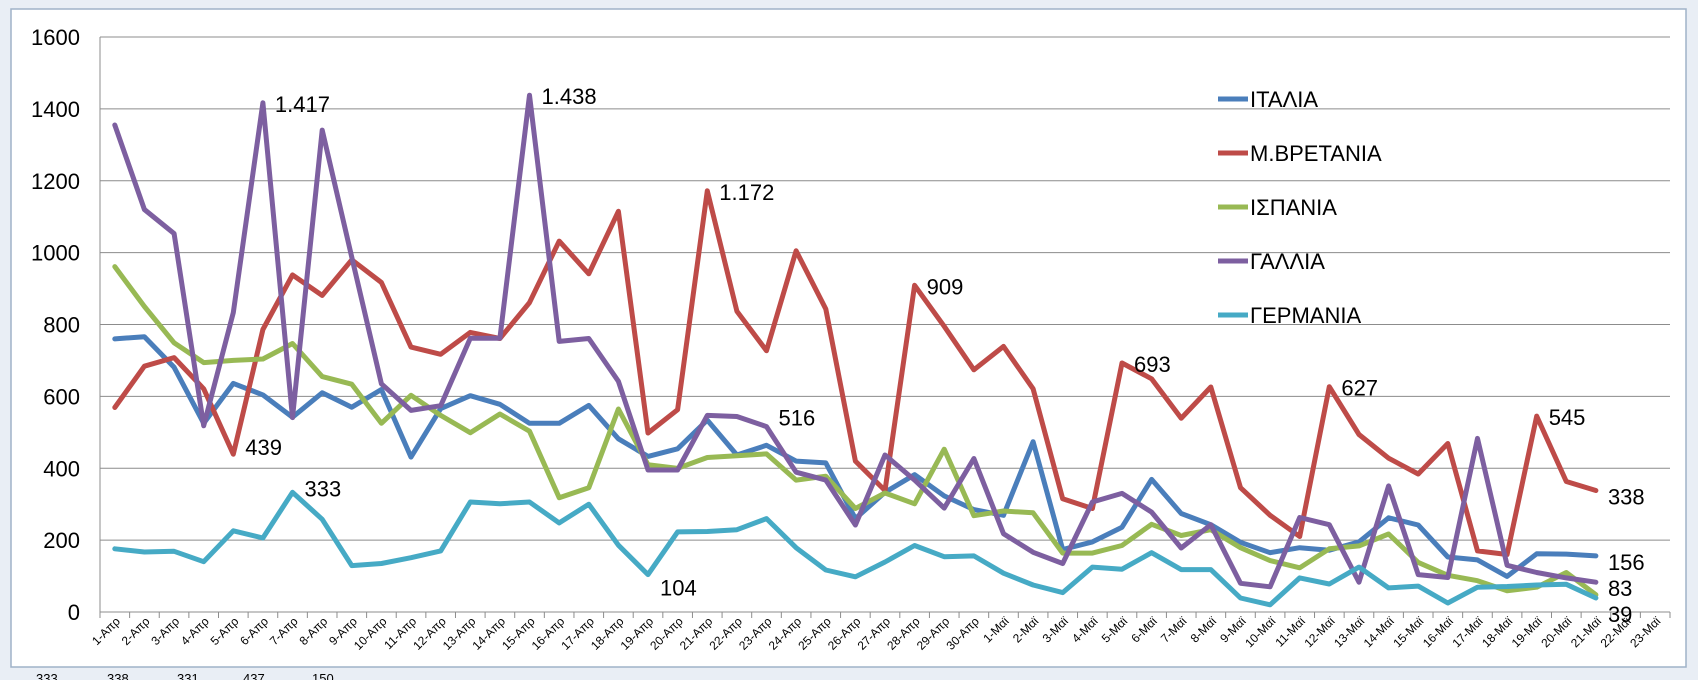 This screenshot has height=680, width=1698. What do you see at coordinates (1620, 588) in the screenshot?
I see `data-label: 83` at bounding box center [1620, 588].